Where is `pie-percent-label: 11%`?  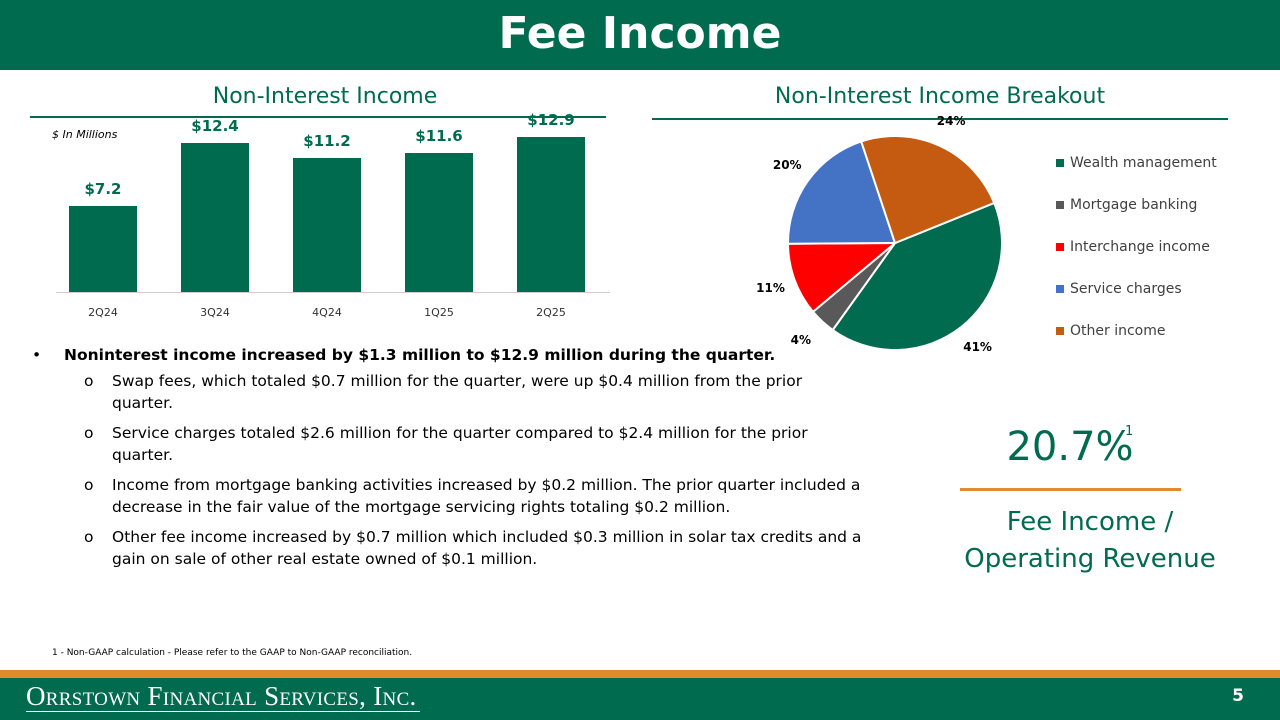 pie-percent-label: 11% is located at coordinates (770, 287).